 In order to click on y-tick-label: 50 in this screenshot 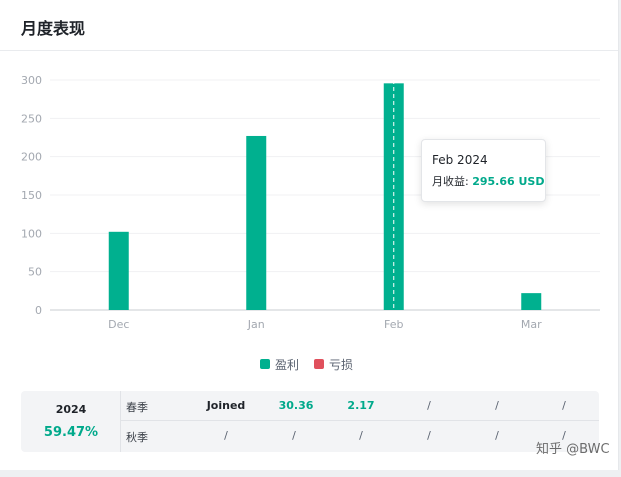, I will do `click(35, 272)`.